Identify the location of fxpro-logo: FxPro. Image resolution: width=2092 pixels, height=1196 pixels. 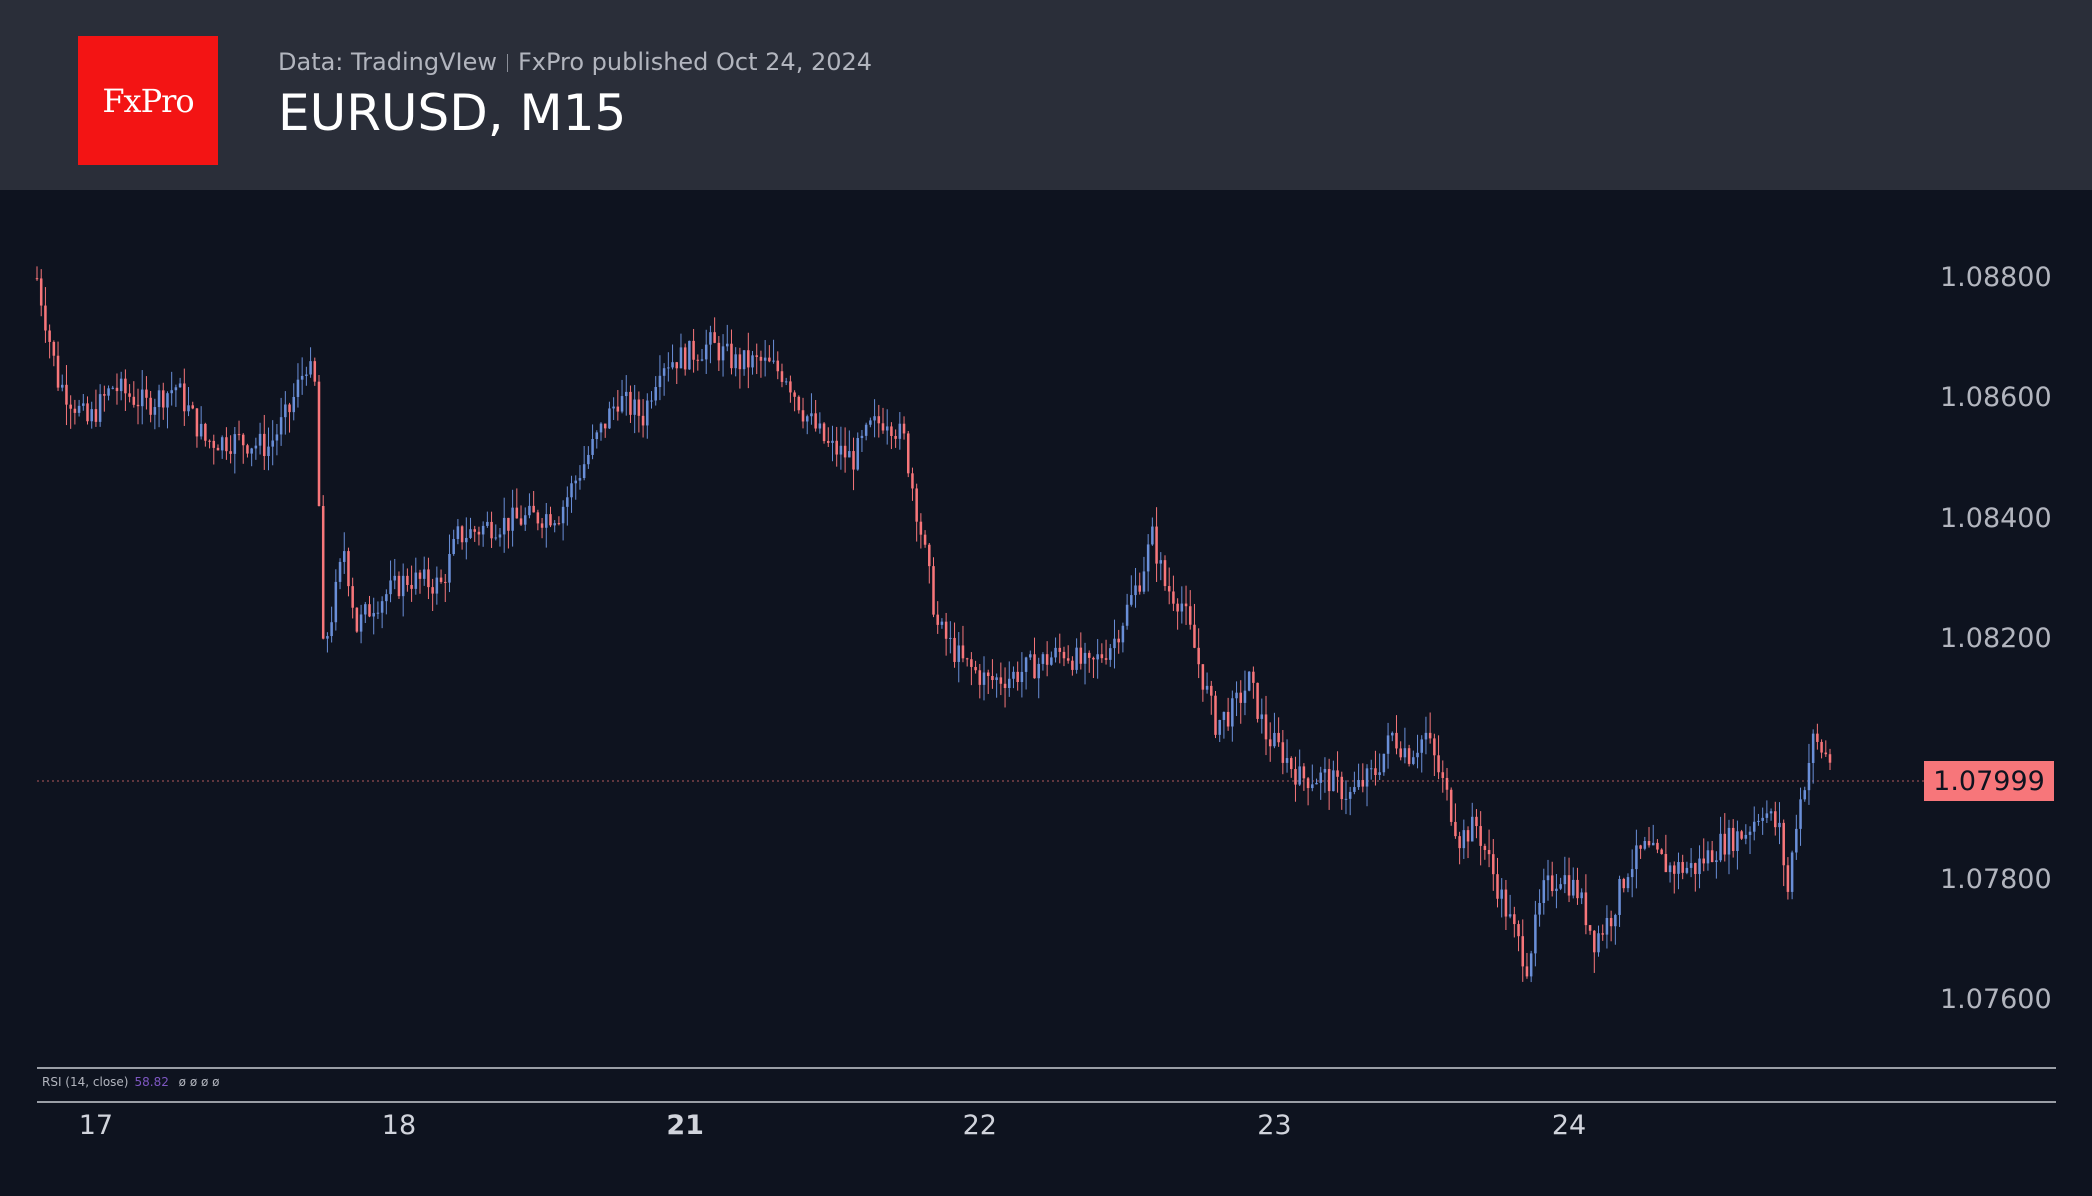
(148, 100).